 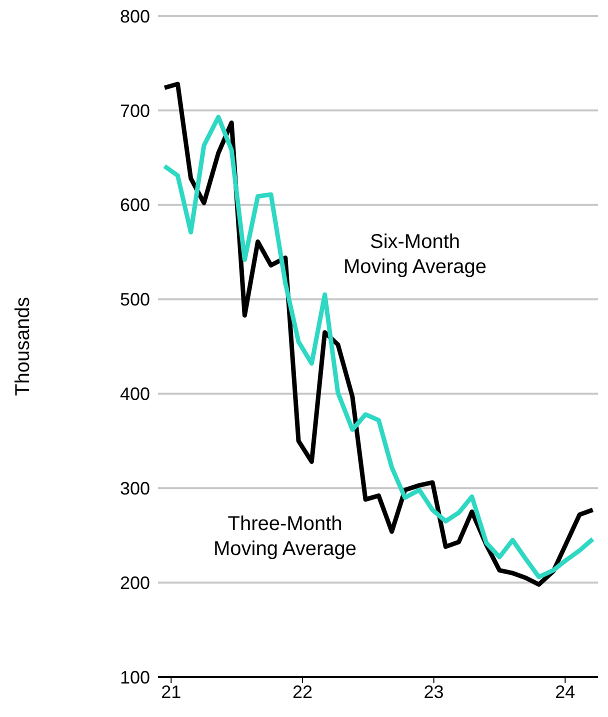 I want to click on annotation: Three-Month Moving Average, so click(x=285, y=537).